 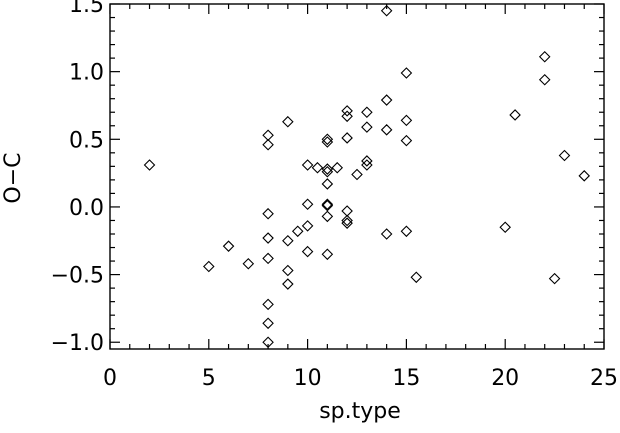 I want to click on y-tick-label: 1.0, so click(x=86, y=73).